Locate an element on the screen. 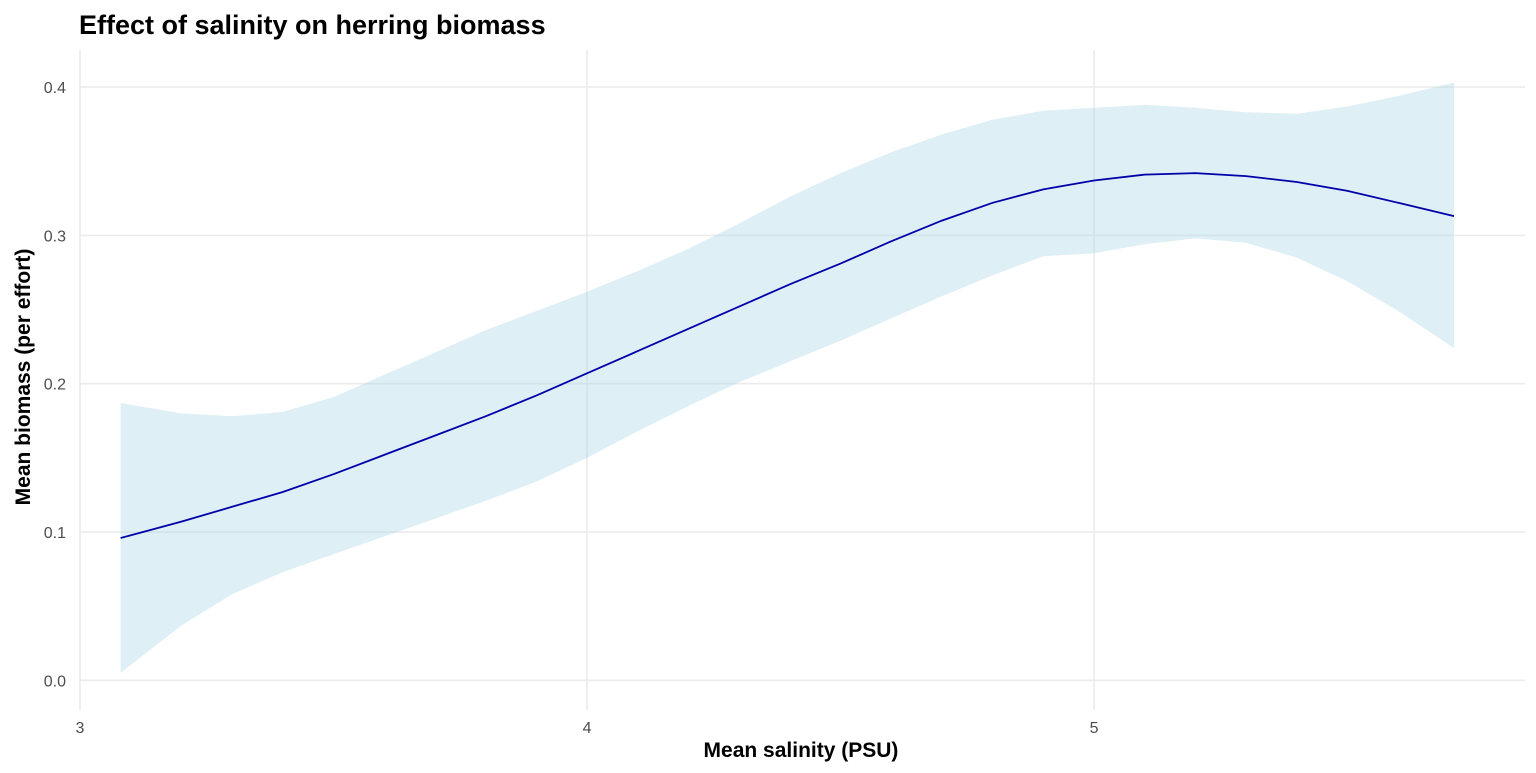  x-axis-ticks: 3 4 5 is located at coordinates (587, 728).